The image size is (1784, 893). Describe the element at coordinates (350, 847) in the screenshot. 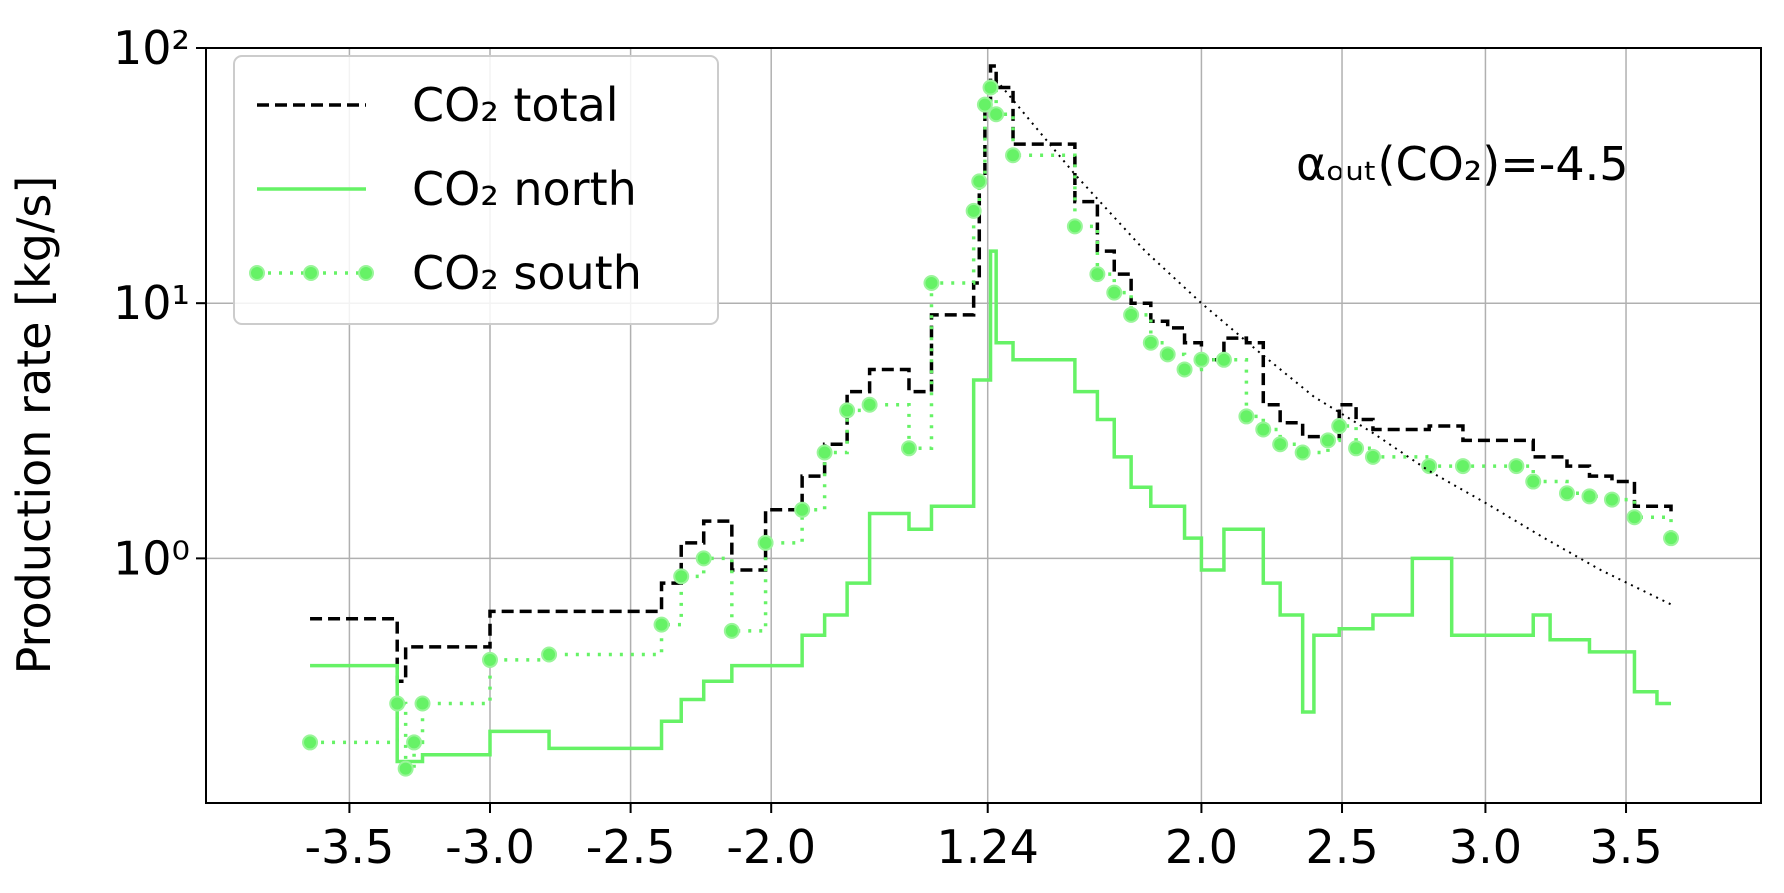

I see `x-tick-label: -3.5` at that location.